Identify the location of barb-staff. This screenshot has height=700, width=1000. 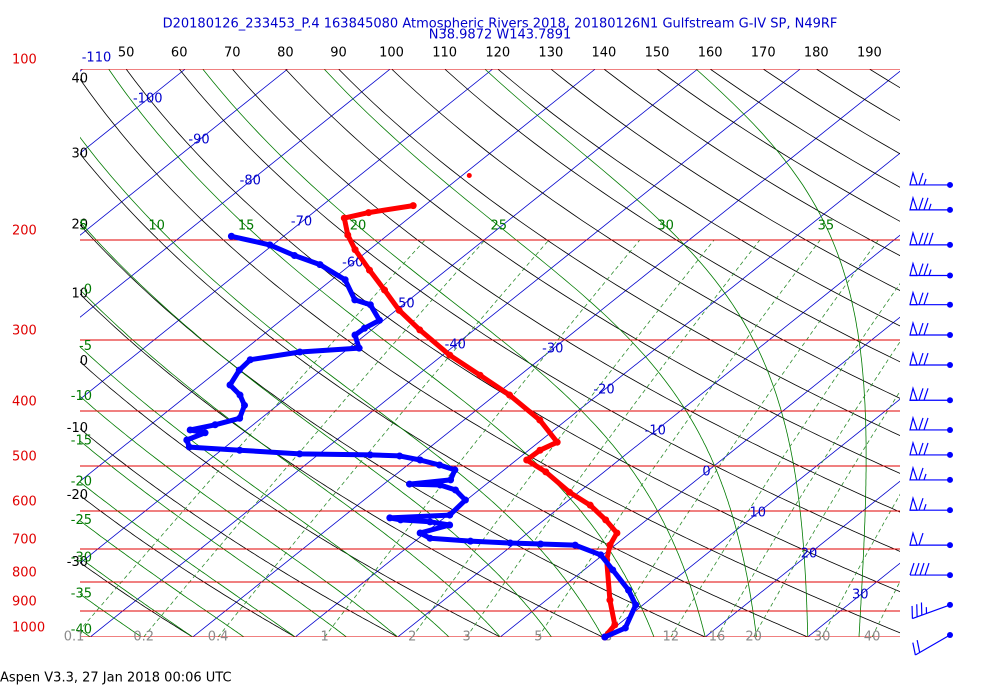
(933, 645).